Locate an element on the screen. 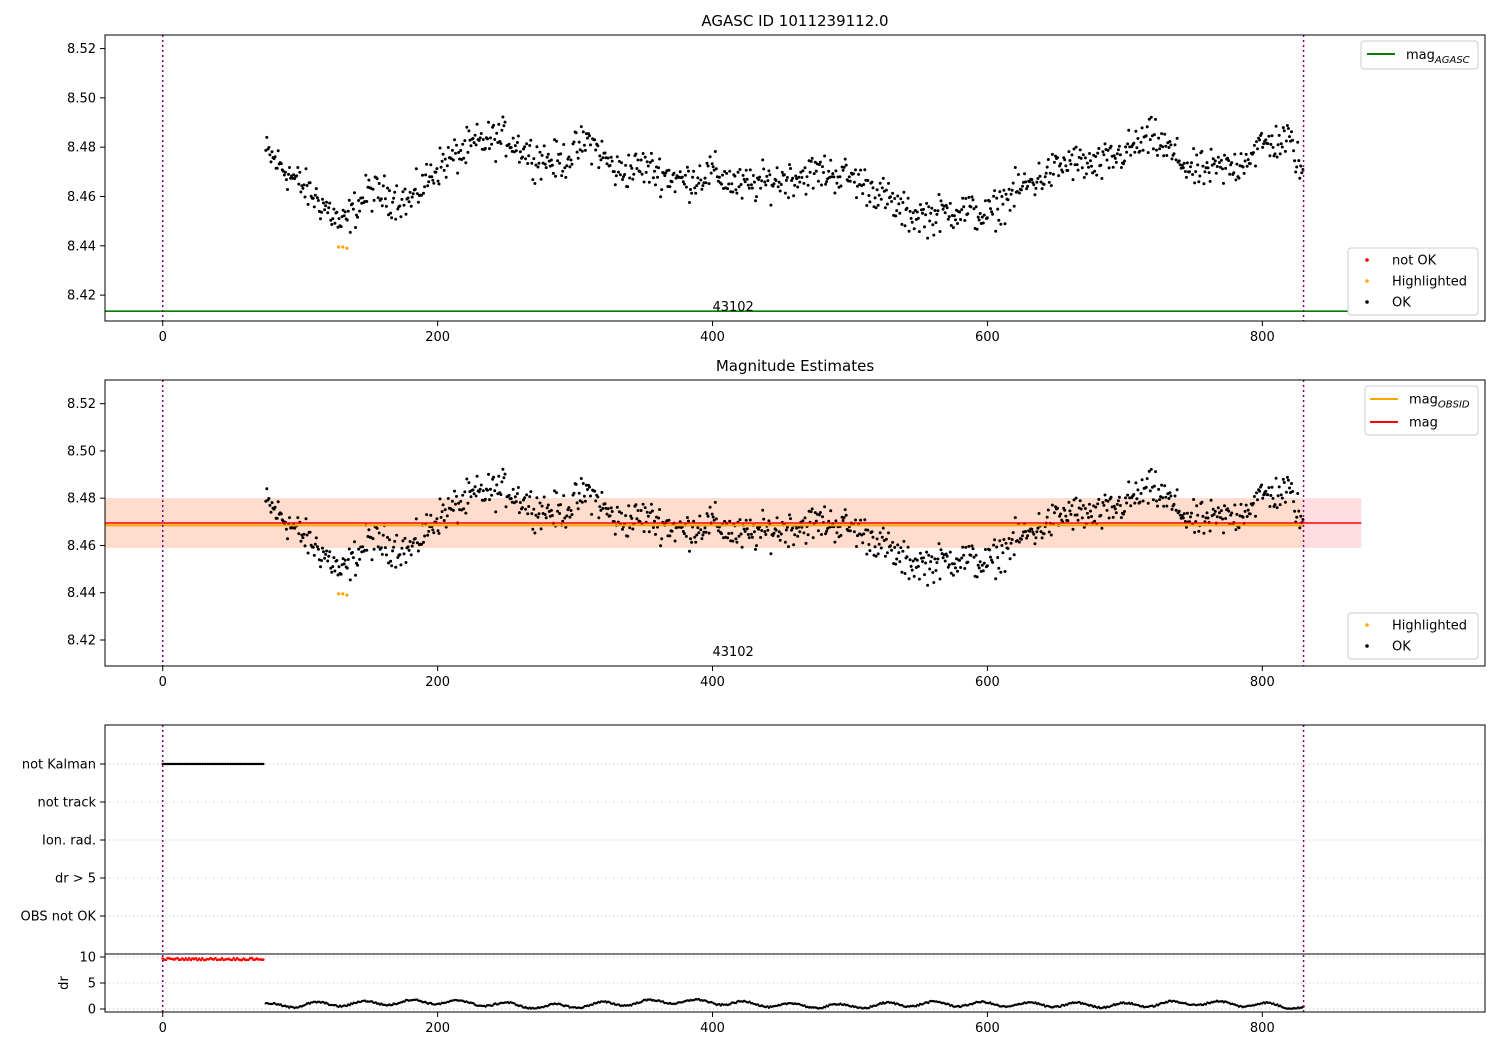 Image resolution: width=1500 pixels, height=1050 pixels. panel1-xtick-label: 0 is located at coordinates (163, 337).